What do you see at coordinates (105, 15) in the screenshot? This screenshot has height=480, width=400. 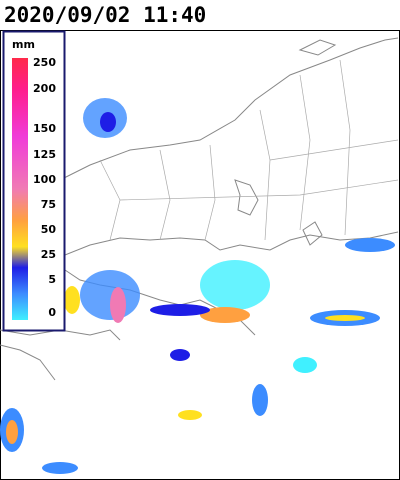 I see `timestamp: 2020/09/02 11:40` at bounding box center [105, 15].